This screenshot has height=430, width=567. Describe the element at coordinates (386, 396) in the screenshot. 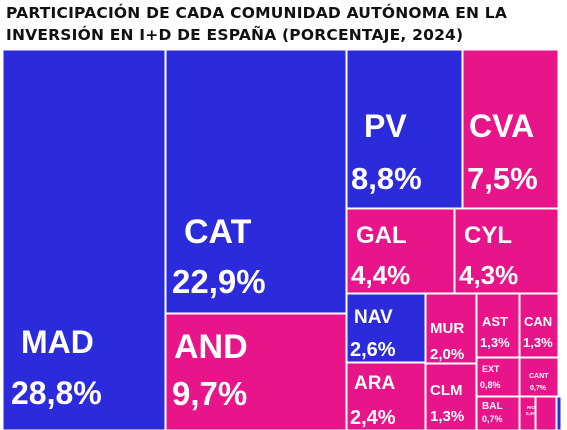

I see `tile-ara` at that location.